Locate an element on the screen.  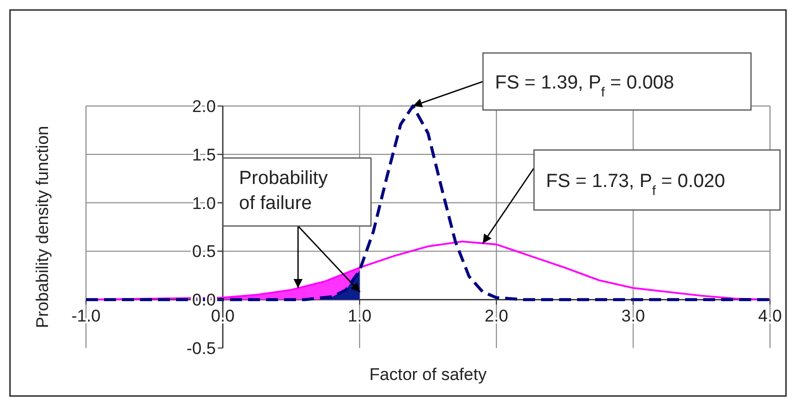
x-tick-label: 3.0 is located at coordinates (633, 316).